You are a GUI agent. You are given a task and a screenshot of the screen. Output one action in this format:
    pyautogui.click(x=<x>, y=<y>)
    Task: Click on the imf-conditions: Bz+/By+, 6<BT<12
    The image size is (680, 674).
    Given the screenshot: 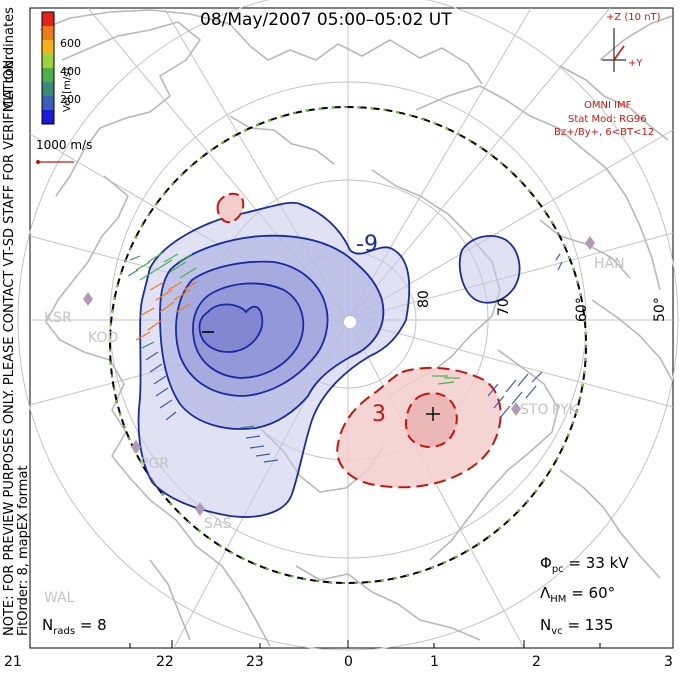 What is the action you would take?
    pyautogui.click(x=604, y=132)
    